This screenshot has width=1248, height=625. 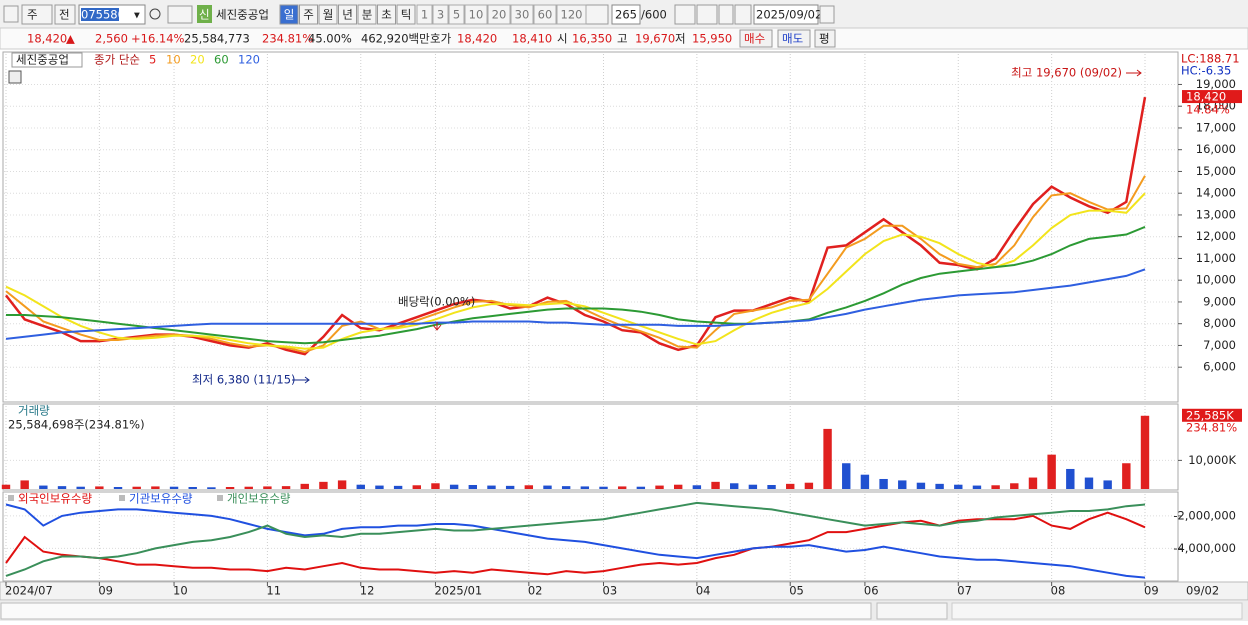 I want to click on buy-button, so click(x=756, y=38).